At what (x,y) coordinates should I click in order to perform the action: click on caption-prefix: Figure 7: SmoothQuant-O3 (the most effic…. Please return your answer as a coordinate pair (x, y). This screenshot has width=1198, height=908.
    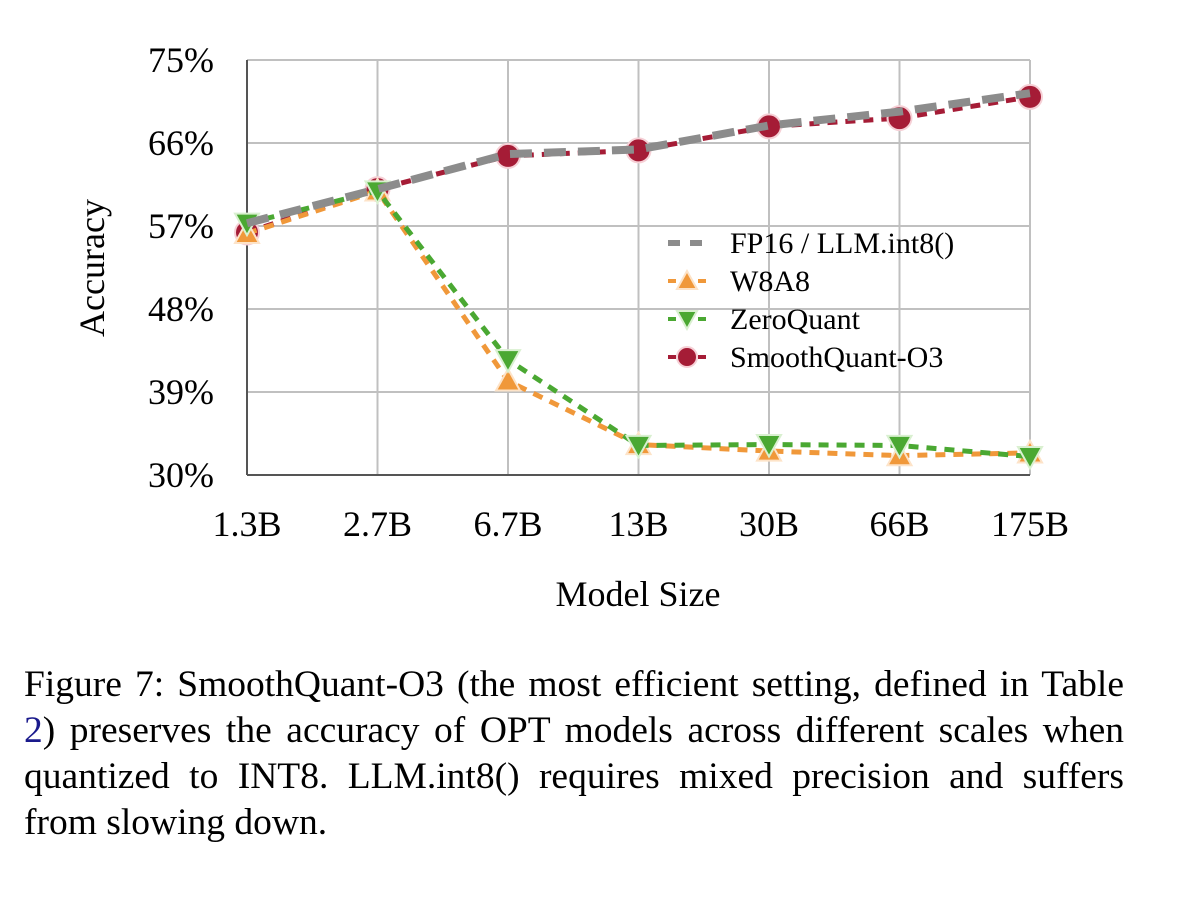
    Looking at the image, I should click on (574, 684).